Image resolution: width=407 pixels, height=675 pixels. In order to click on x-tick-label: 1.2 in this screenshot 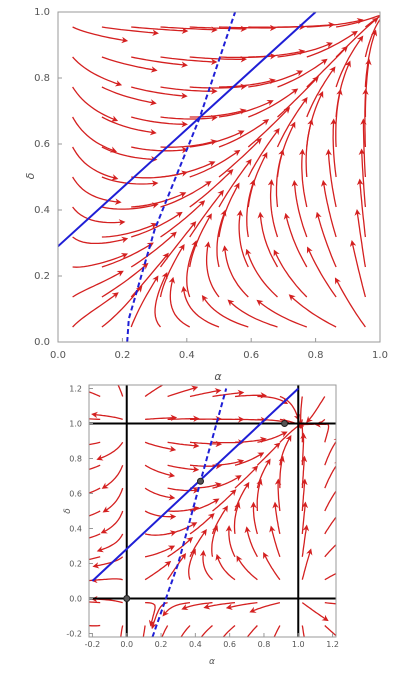, I will do `click(332, 644)`.